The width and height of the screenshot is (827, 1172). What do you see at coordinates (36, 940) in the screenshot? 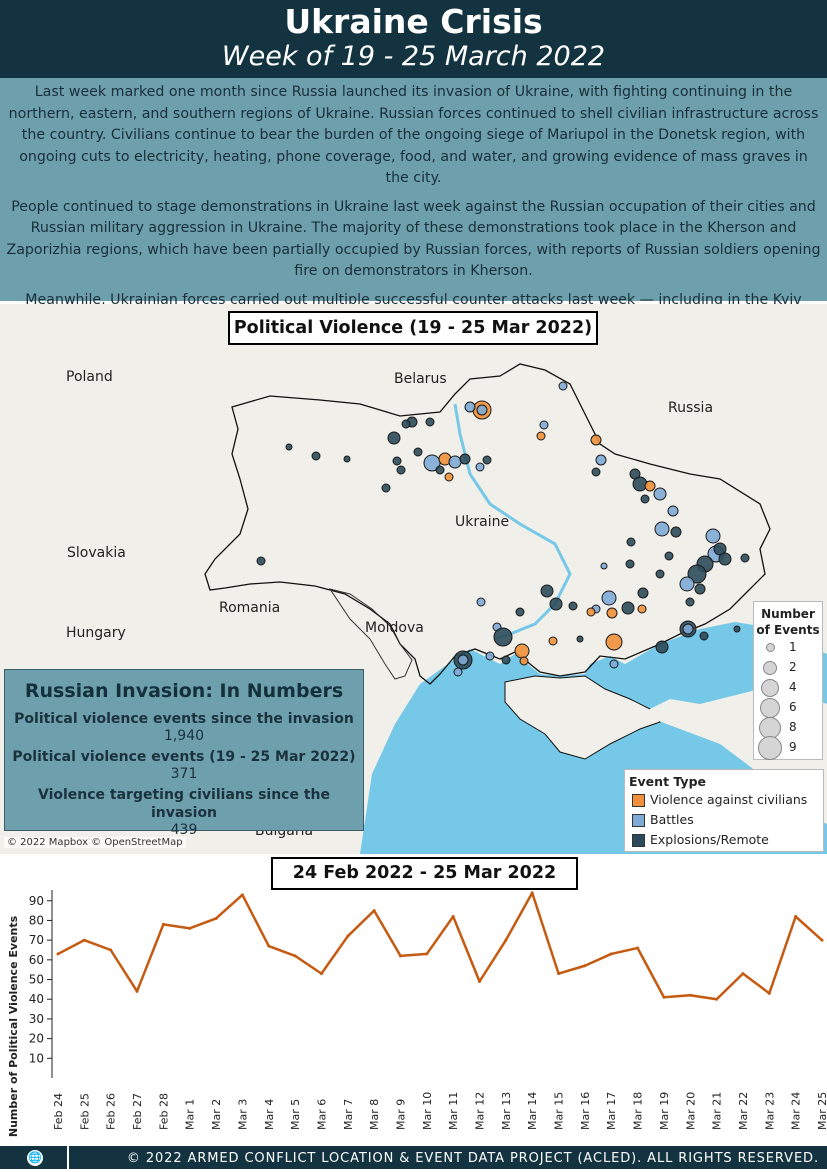
I see `y-tick-label: 70` at bounding box center [36, 940].